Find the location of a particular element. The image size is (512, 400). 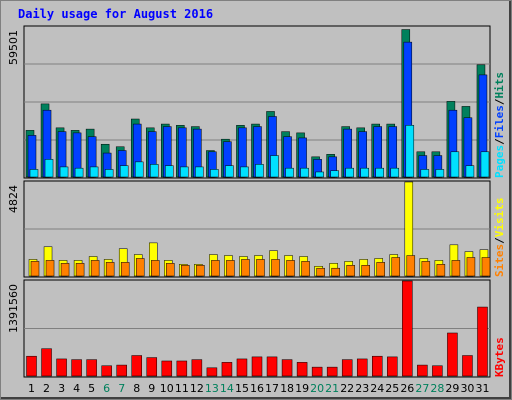

bar-kbytes-day-16-fill is located at coordinates (257, 366).